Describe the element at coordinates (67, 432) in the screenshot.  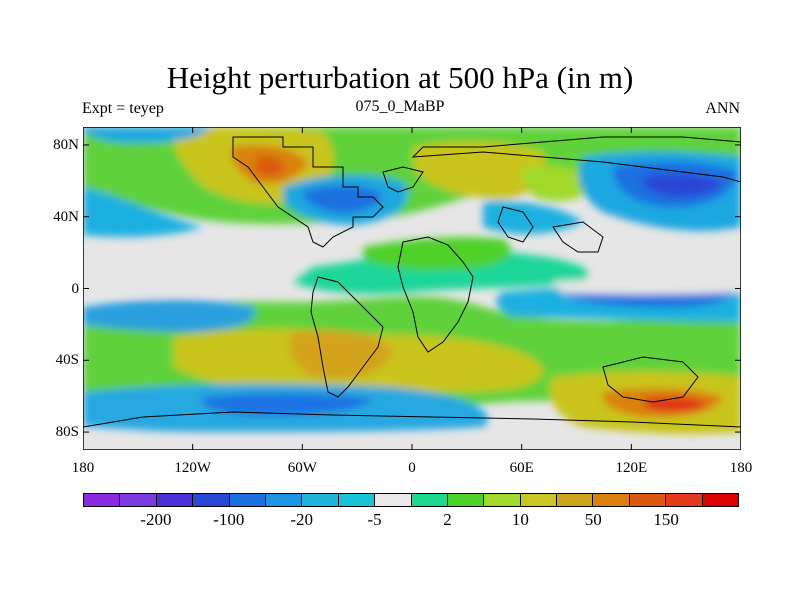
I see `lat-tick-label: 80S` at that location.